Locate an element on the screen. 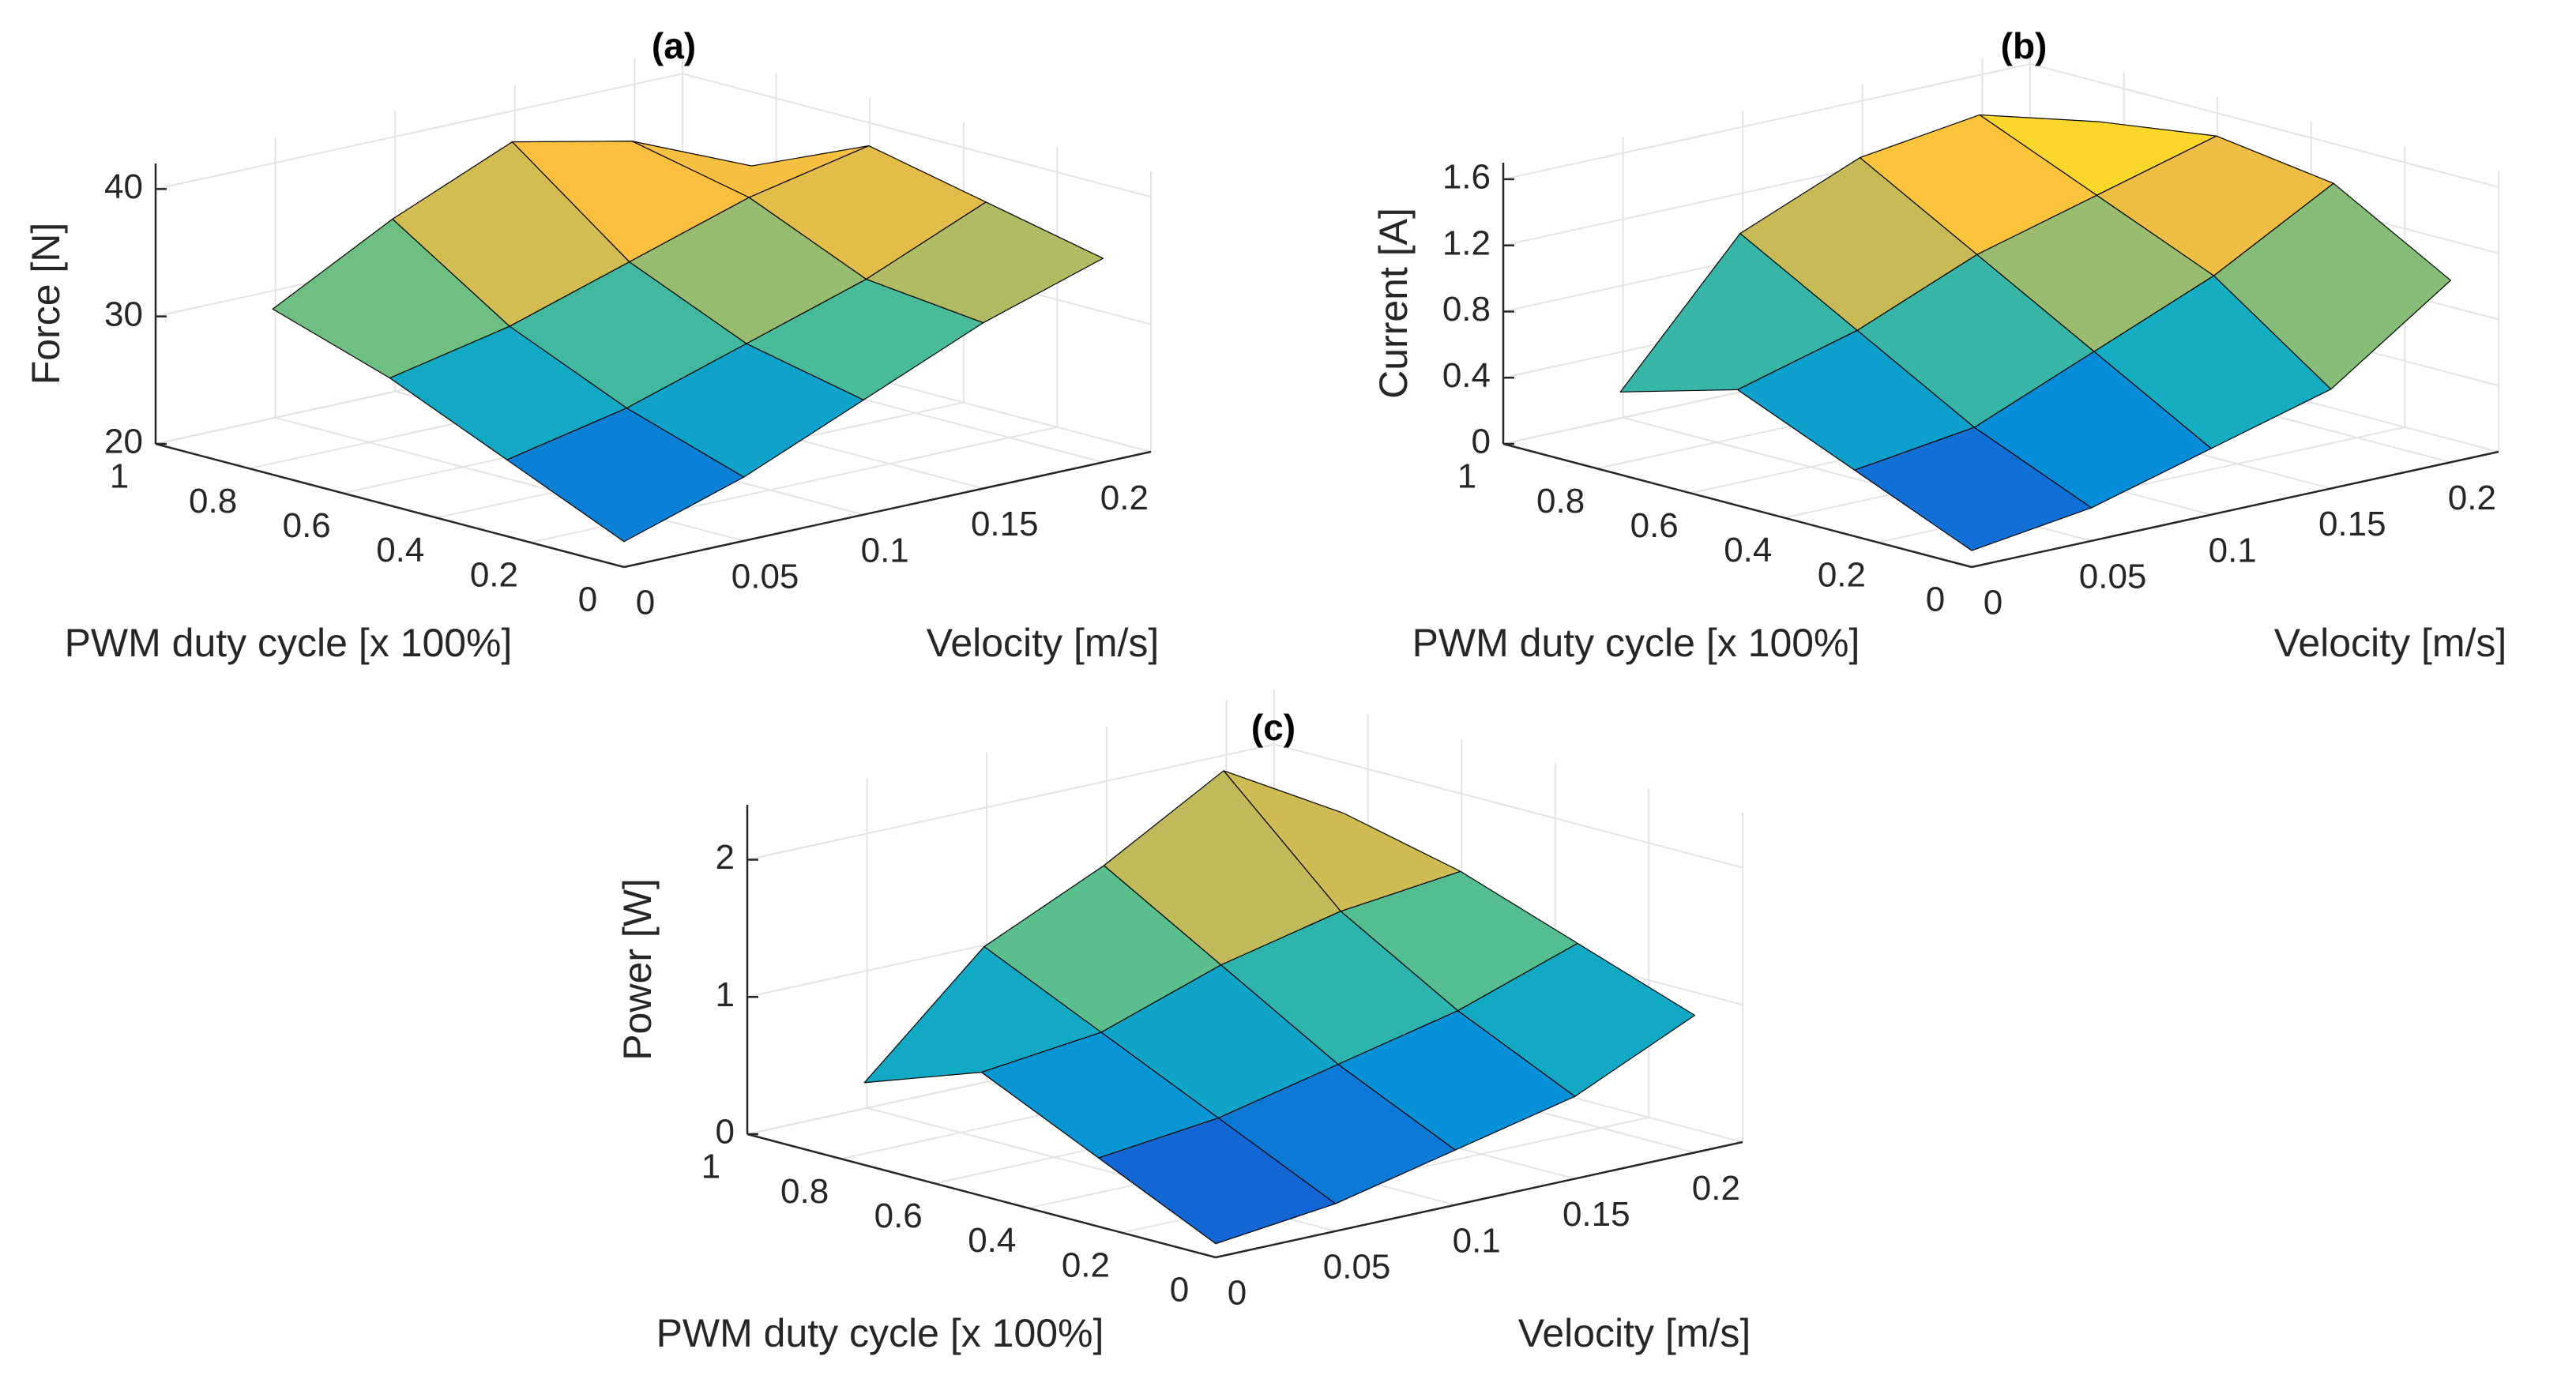 The image size is (2576, 1379). z-tick-label: 1.2 is located at coordinates (1466, 243).